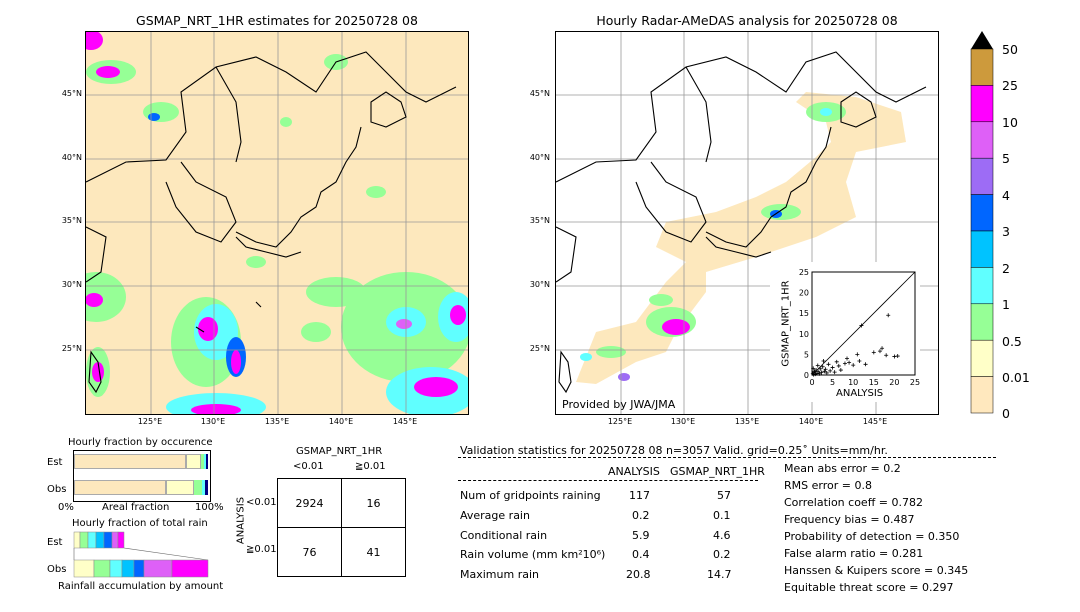 The image size is (1080, 612). I want to click on occurrence-obs-bar, so click(141, 487).